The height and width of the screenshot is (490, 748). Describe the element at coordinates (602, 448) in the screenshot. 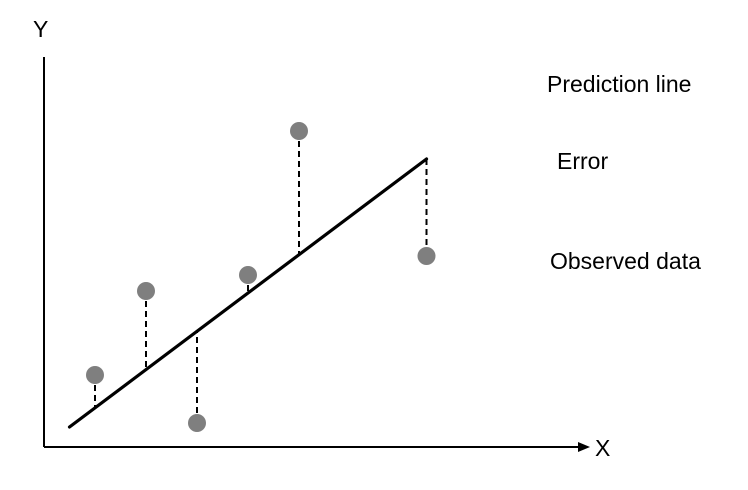

I see `x-axis-label: X` at that location.